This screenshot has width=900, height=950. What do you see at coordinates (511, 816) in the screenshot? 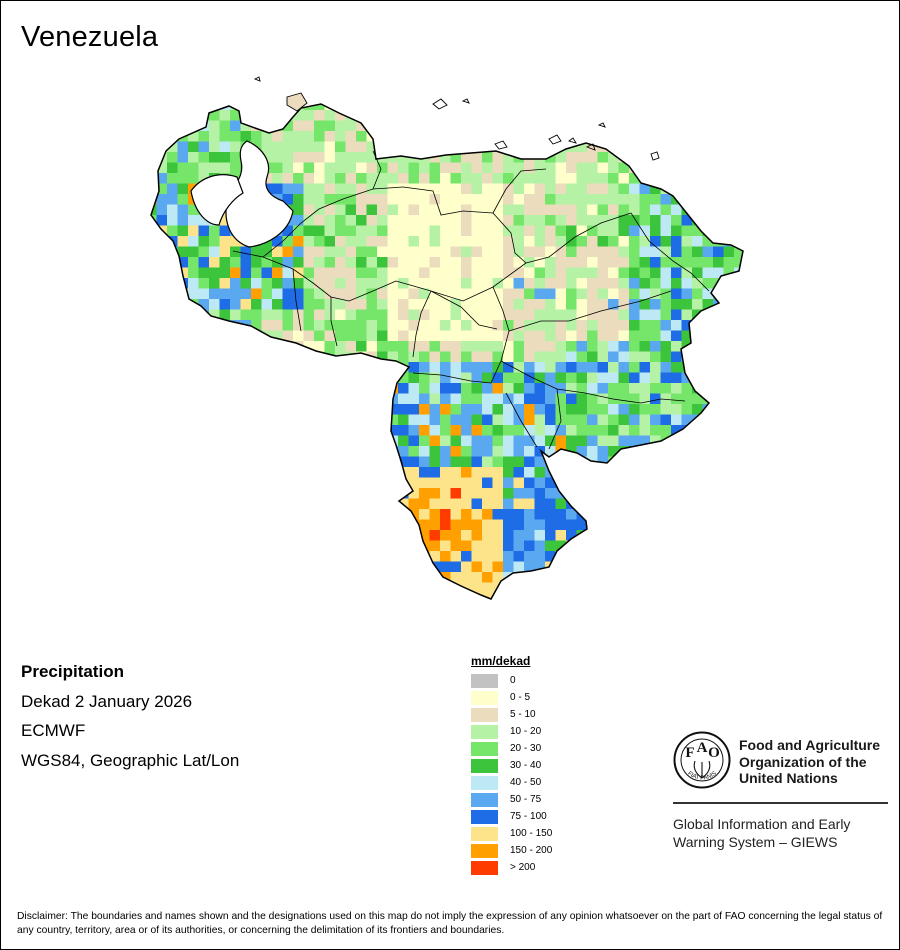
I see `legend-item: 75 - 100` at bounding box center [511, 816].